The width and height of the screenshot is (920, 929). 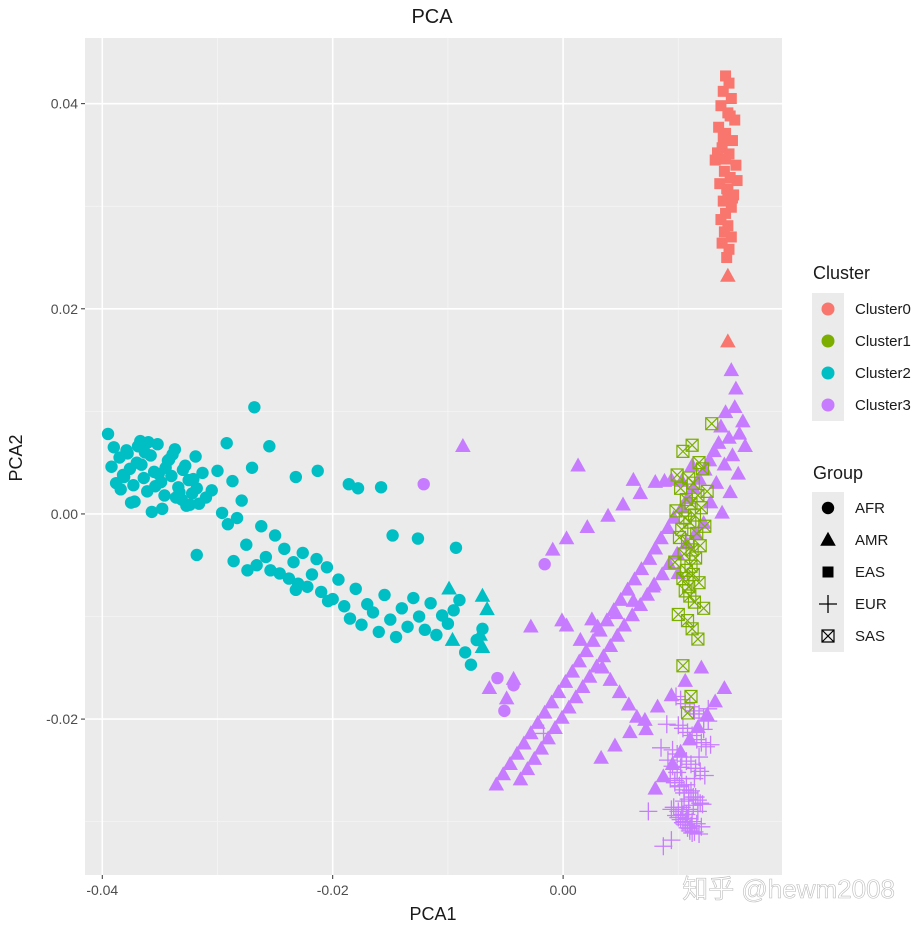 What do you see at coordinates (828, 572) in the screenshot?
I see `legend-key-eas` at bounding box center [828, 572].